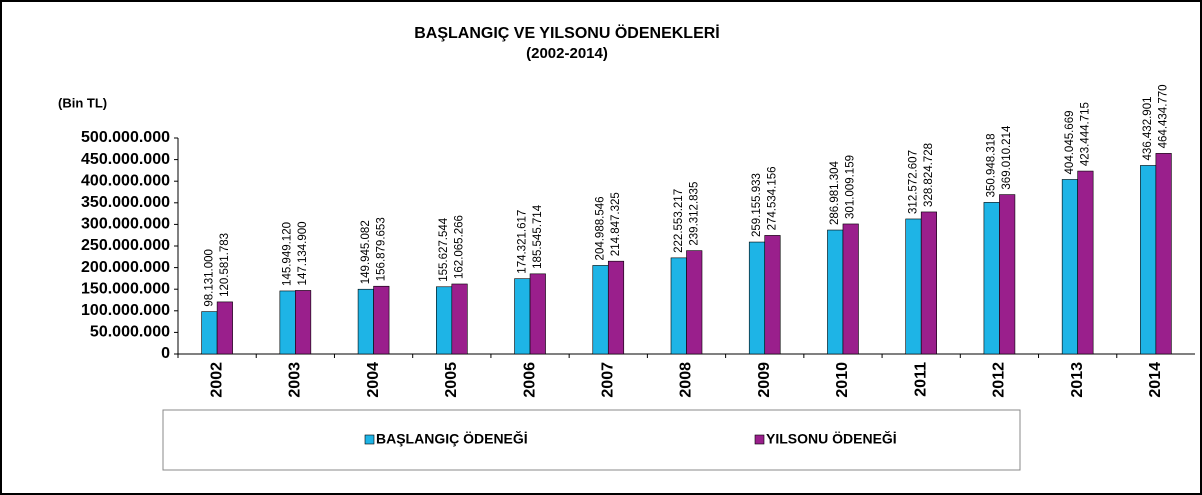 This screenshot has width=1202, height=495. Describe the element at coordinates (992, 165) in the screenshot. I see `value-label: 350.948.318` at that location.